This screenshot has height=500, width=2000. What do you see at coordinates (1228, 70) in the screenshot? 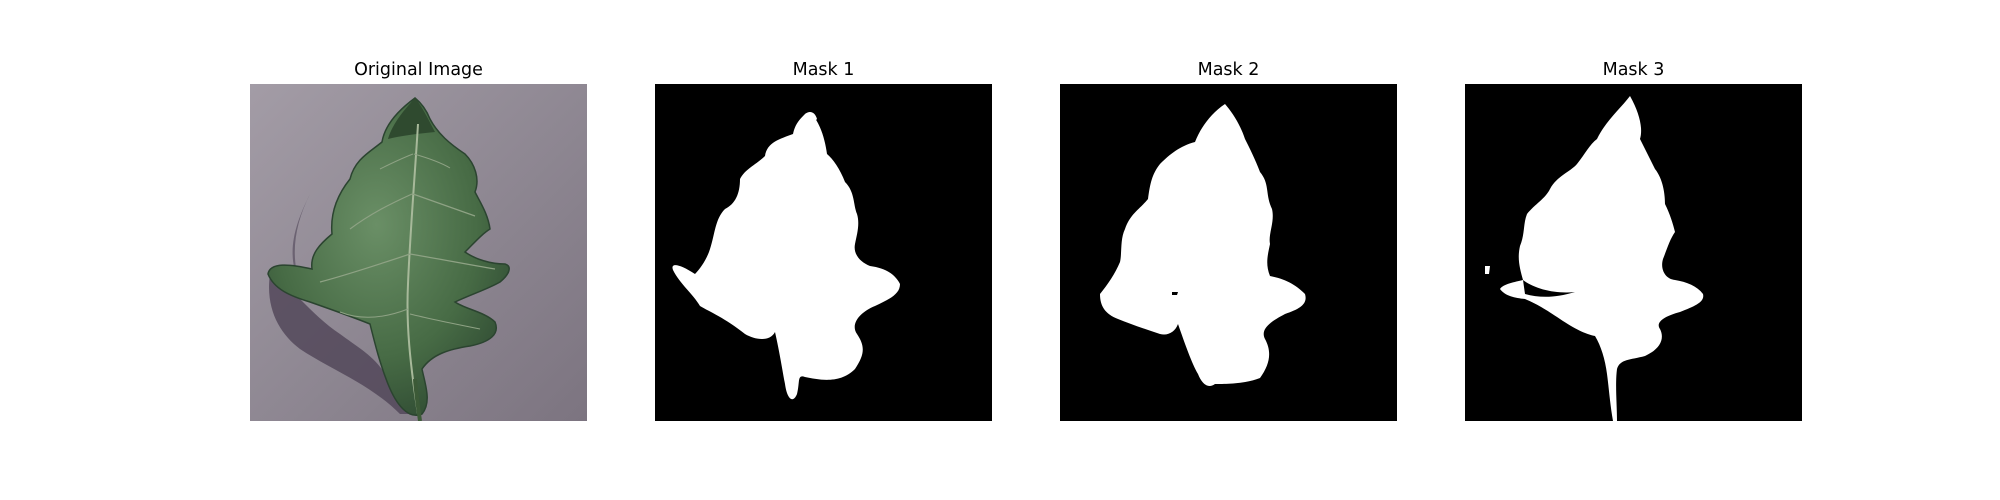
I see `panel-title: Mask 2` at bounding box center [1228, 70].